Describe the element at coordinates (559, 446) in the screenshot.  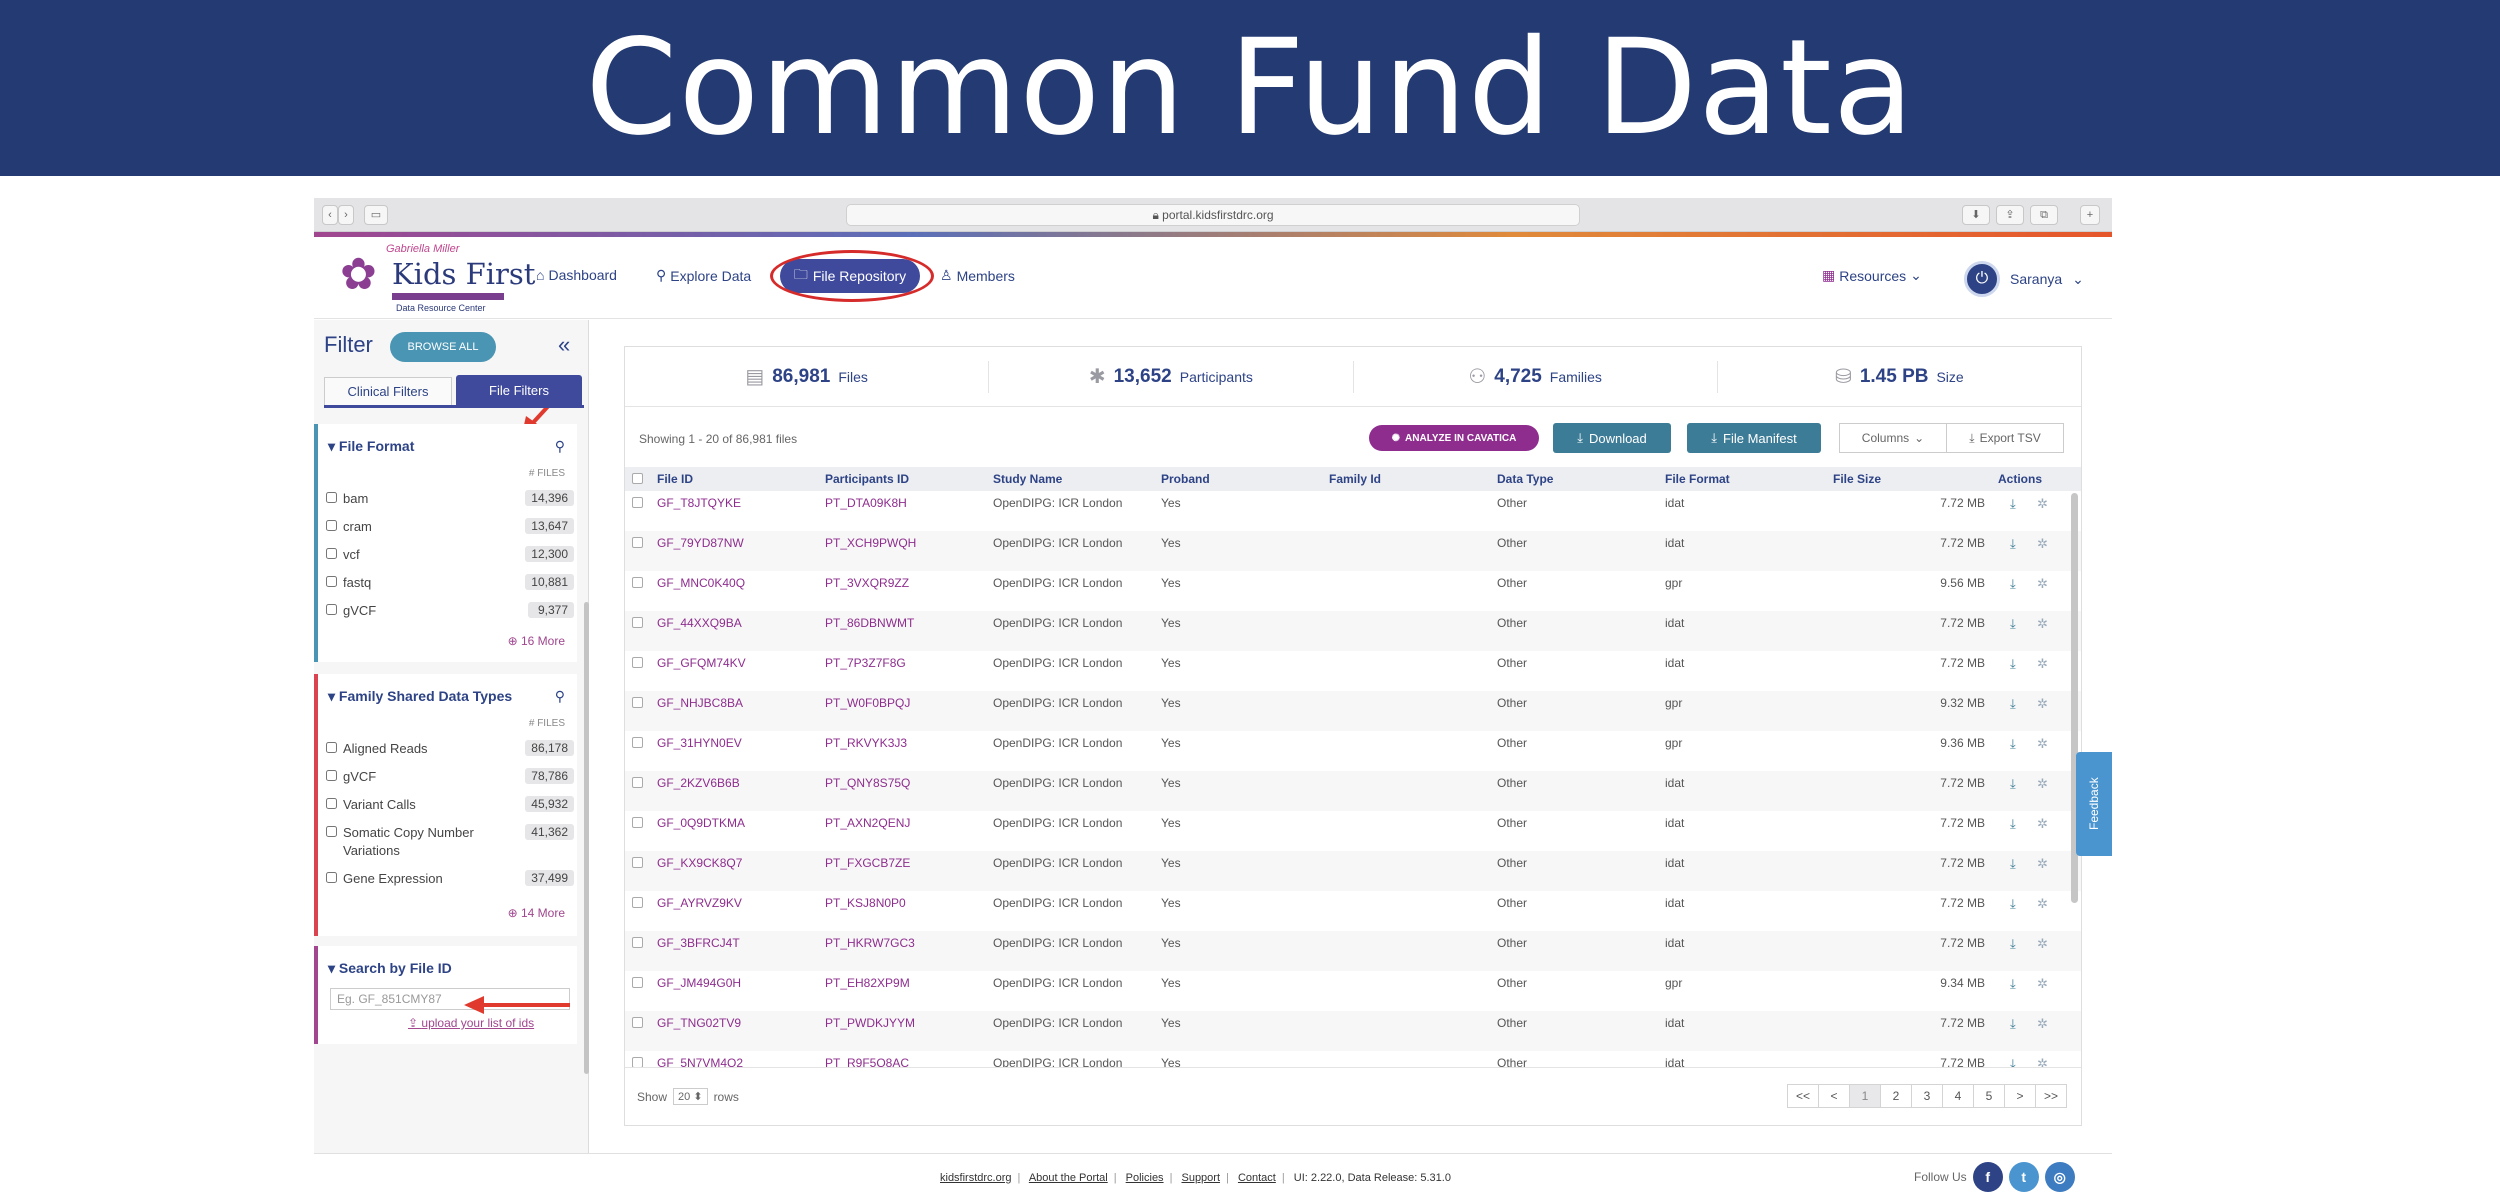
I see `search-icon: ⚲` at that location.